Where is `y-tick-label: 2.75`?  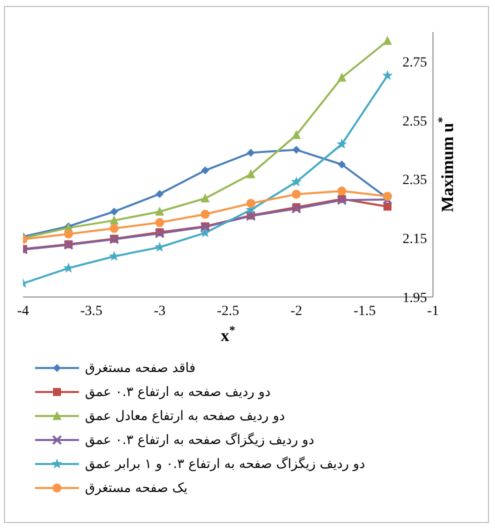 y-tick-label: 2.75 is located at coordinates (414, 62).